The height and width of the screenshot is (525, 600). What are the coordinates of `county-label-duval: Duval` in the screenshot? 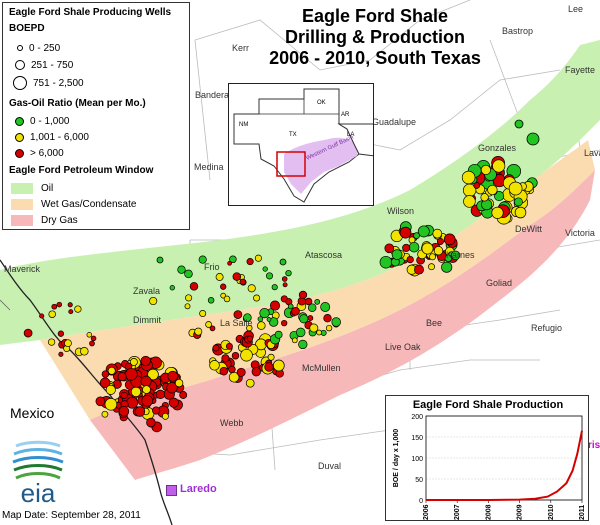 It's located at (330, 466).